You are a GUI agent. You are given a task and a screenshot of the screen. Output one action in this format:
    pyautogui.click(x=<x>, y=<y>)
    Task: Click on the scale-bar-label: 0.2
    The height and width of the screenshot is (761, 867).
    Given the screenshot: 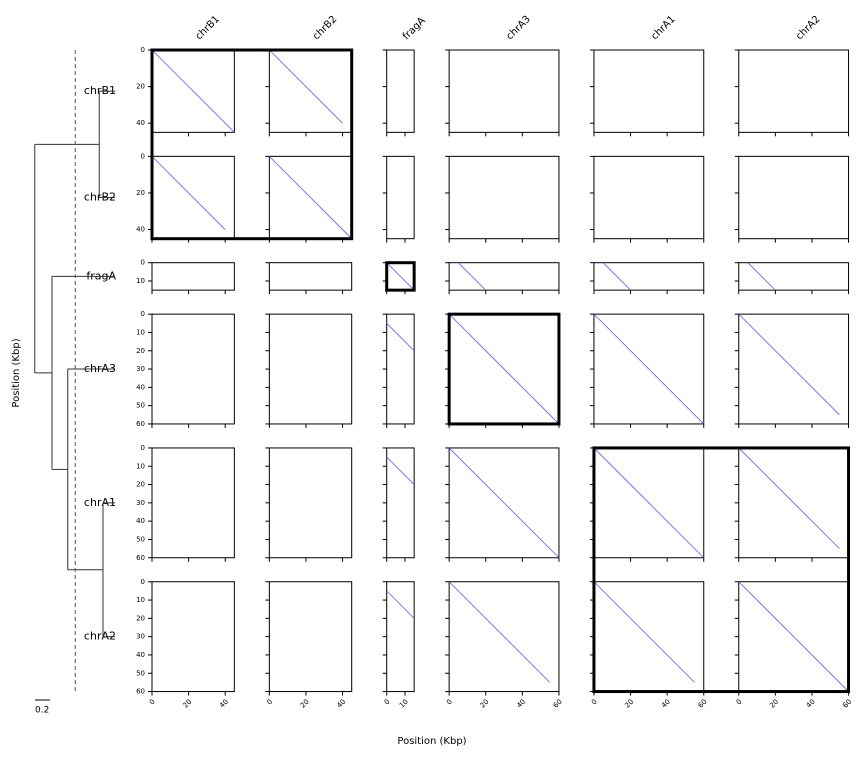 What is the action you would take?
    pyautogui.click(x=42, y=711)
    